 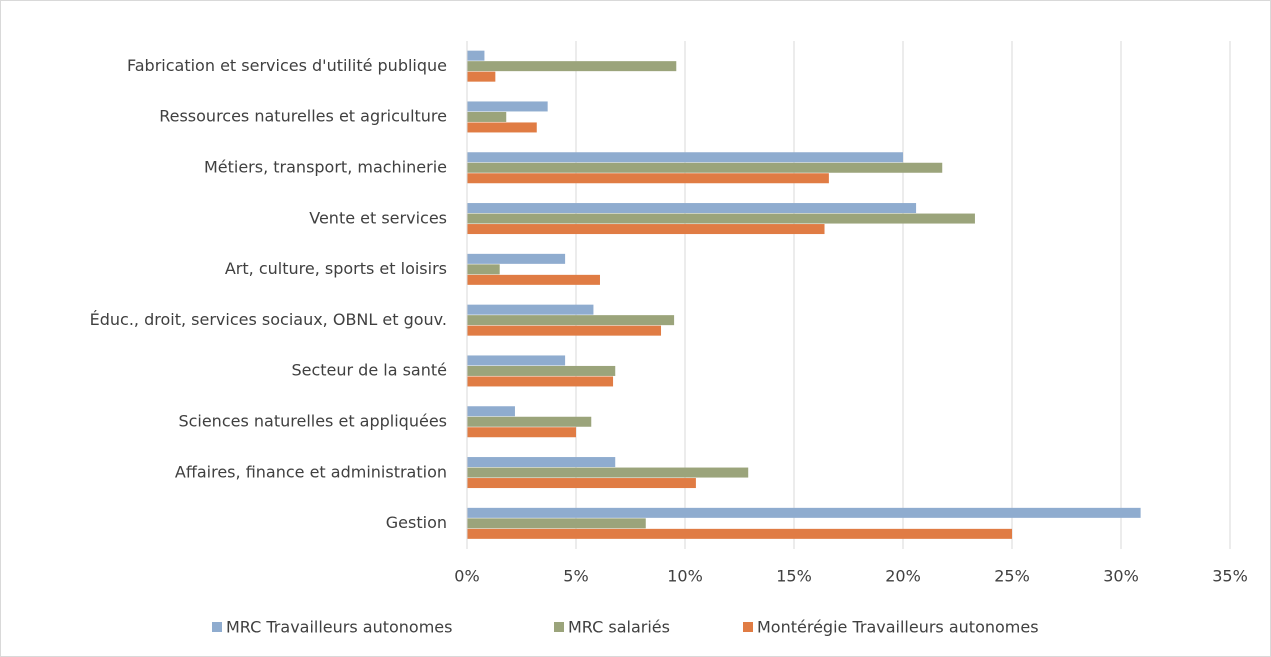 What do you see at coordinates (336, 268) in the screenshot?
I see `y-tick-label: Art, culture, sports et loisirs` at bounding box center [336, 268].